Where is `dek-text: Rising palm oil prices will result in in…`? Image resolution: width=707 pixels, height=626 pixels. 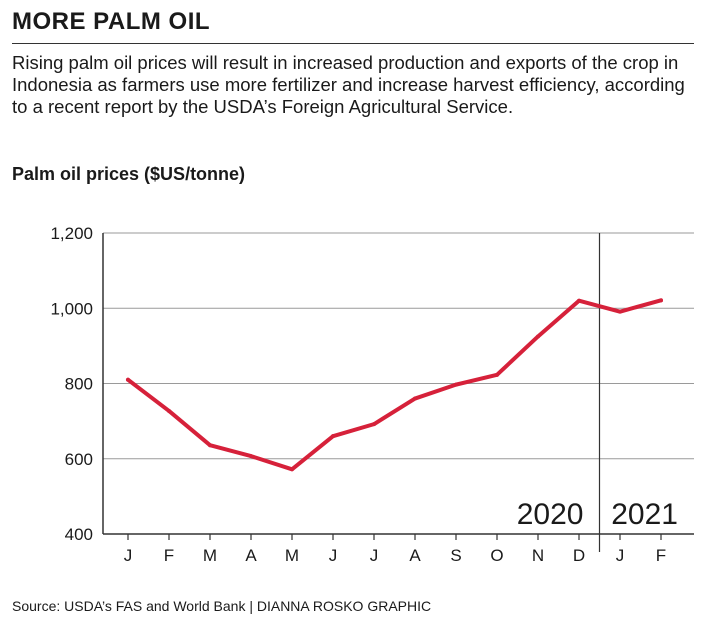
dek-text: Rising palm oil prices will result in in… is located at coordinates (348, 84).